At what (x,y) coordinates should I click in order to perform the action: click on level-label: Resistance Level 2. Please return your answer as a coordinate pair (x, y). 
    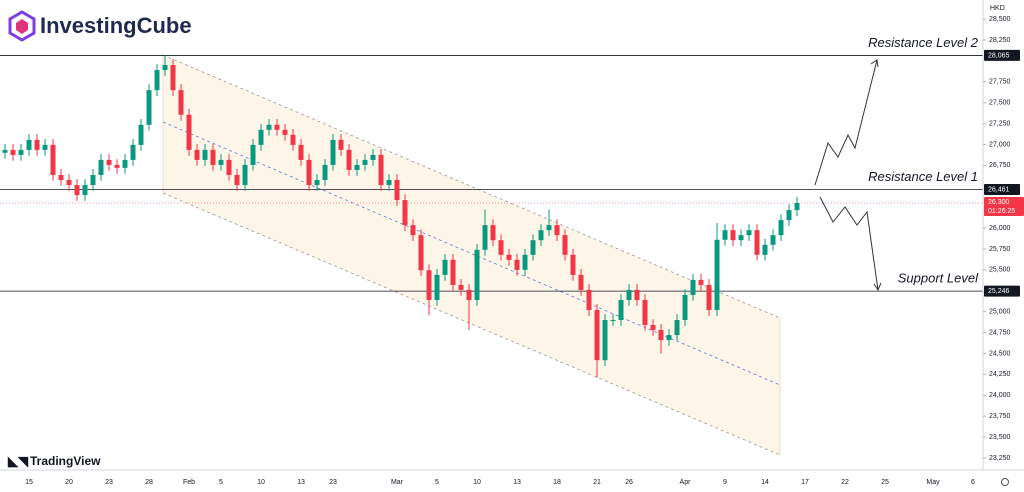
    Looking at the image, I should click on (923, 42).